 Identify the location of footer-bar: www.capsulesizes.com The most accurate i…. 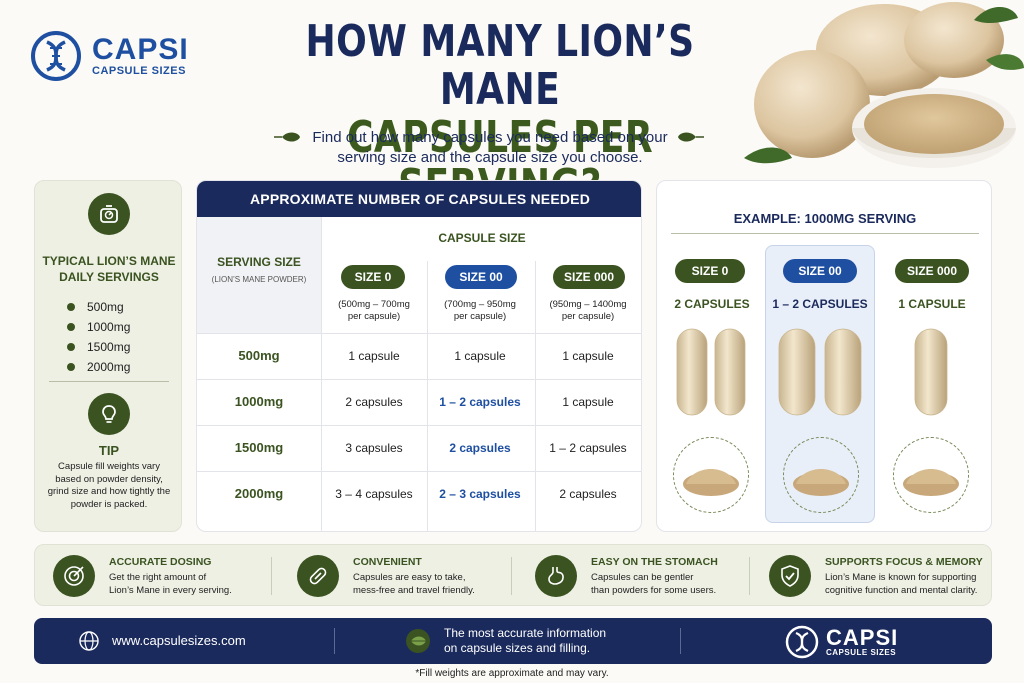
(513, 641).